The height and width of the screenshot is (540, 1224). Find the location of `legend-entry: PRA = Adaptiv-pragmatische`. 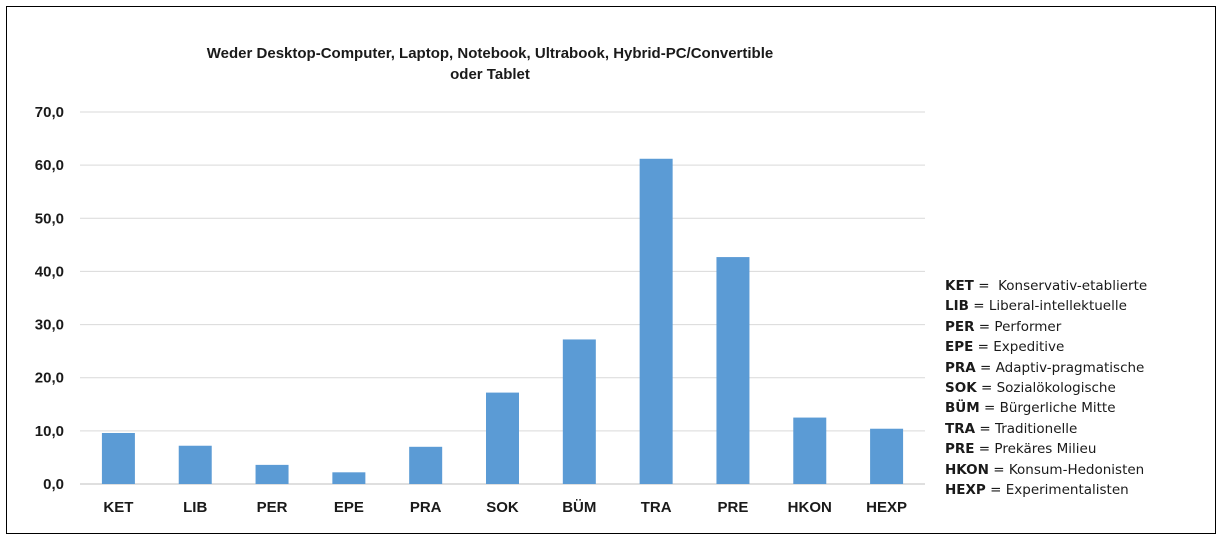

legend-entry: PRA = Adaptiv-pragmatische is located at coordinates (1080, 368).